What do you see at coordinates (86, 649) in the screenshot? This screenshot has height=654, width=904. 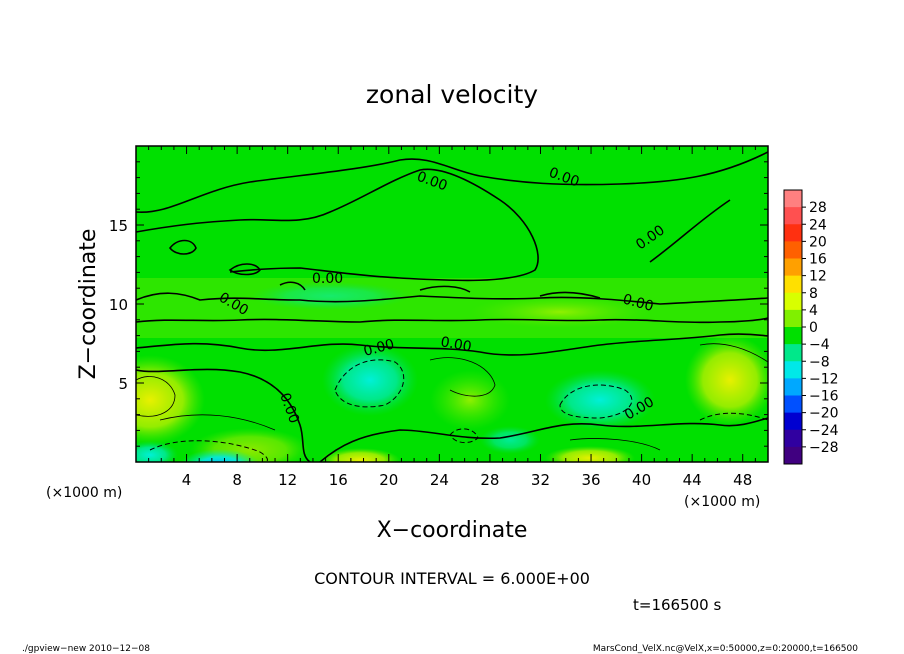 I see `footer-left: ./gpview−new 2010−12−08` at bounding box center [86, 649].